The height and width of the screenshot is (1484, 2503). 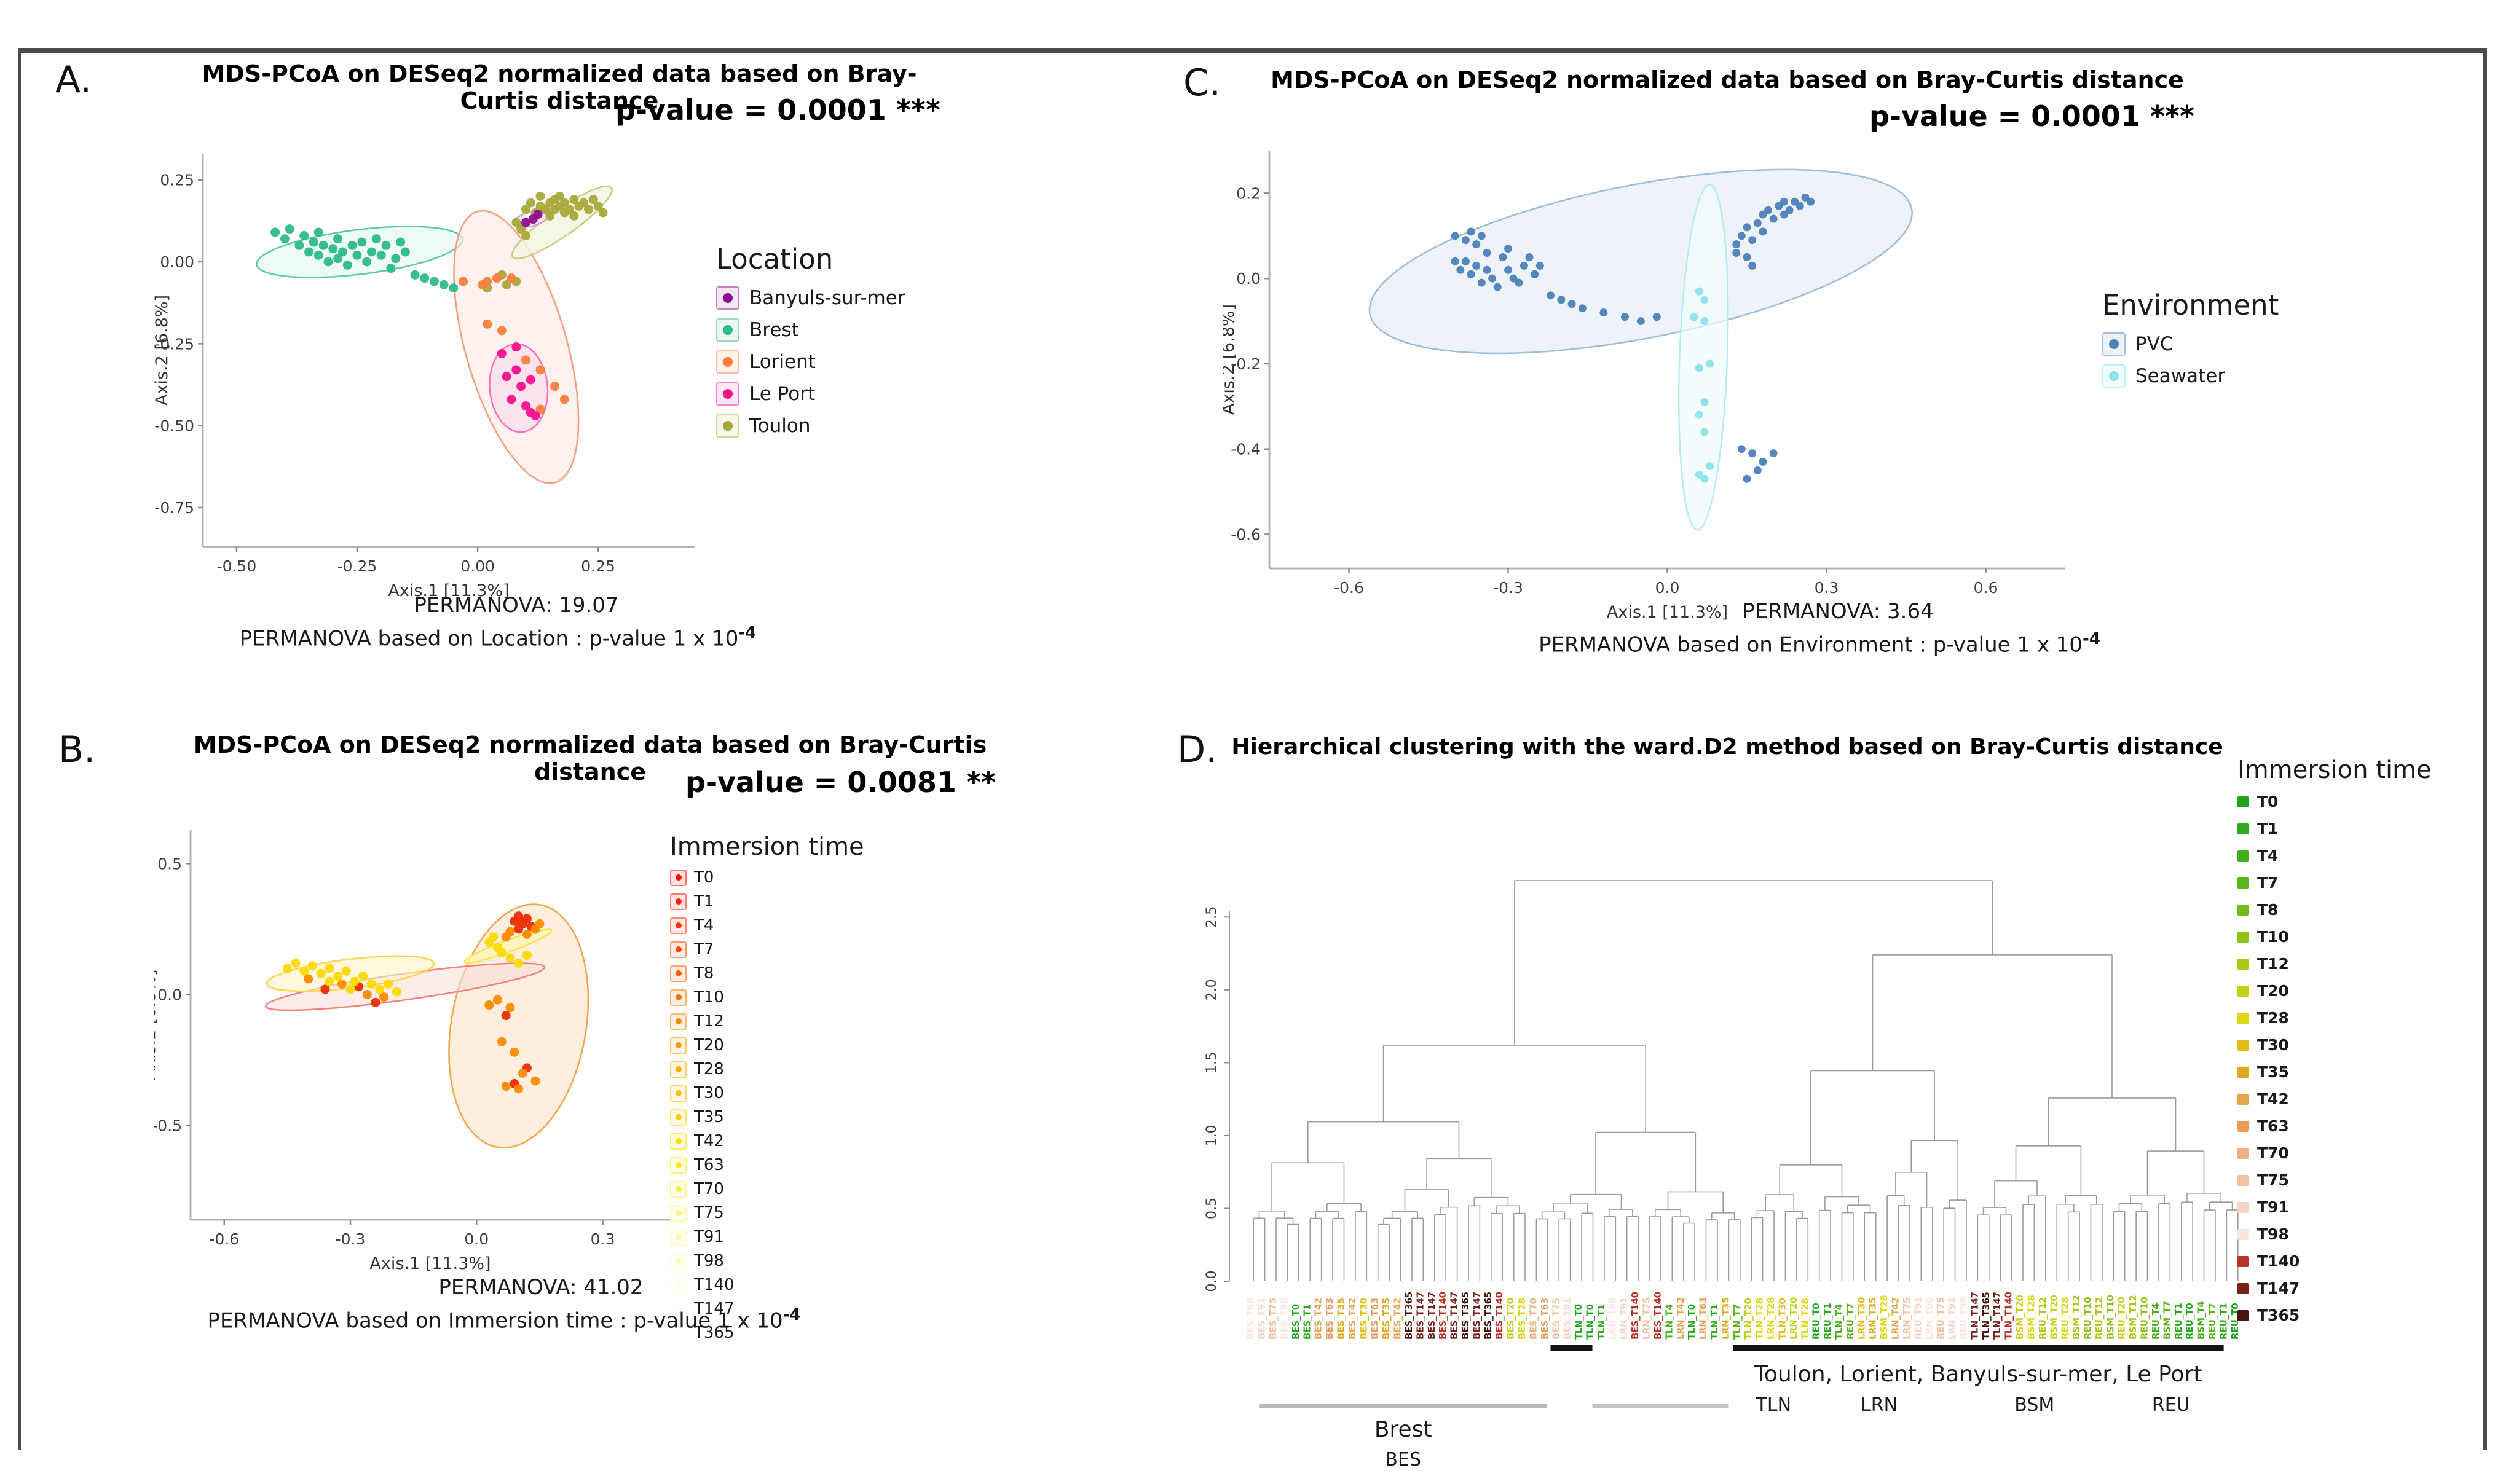 What do you see at coordinates (2190, 376) in the screenshot?
I see `legend-item: Seawater` at bounding box center [2190, 376].